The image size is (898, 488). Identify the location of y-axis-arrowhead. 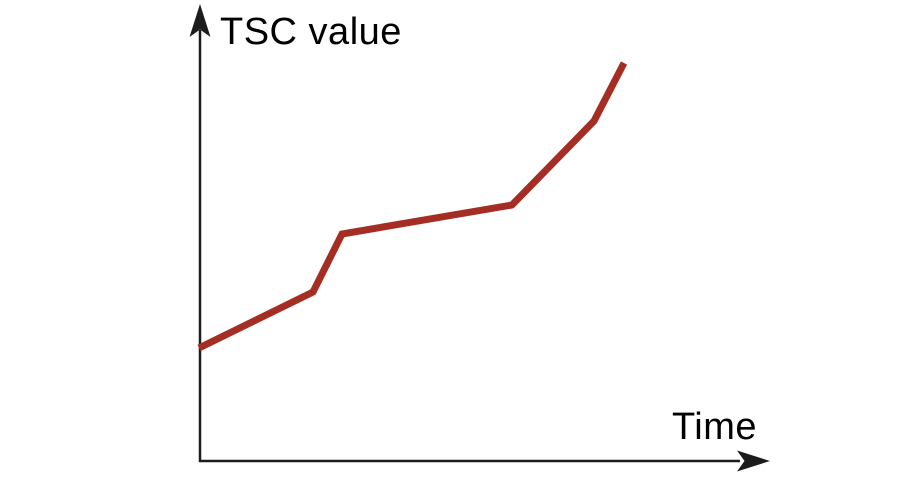
(200, 20).